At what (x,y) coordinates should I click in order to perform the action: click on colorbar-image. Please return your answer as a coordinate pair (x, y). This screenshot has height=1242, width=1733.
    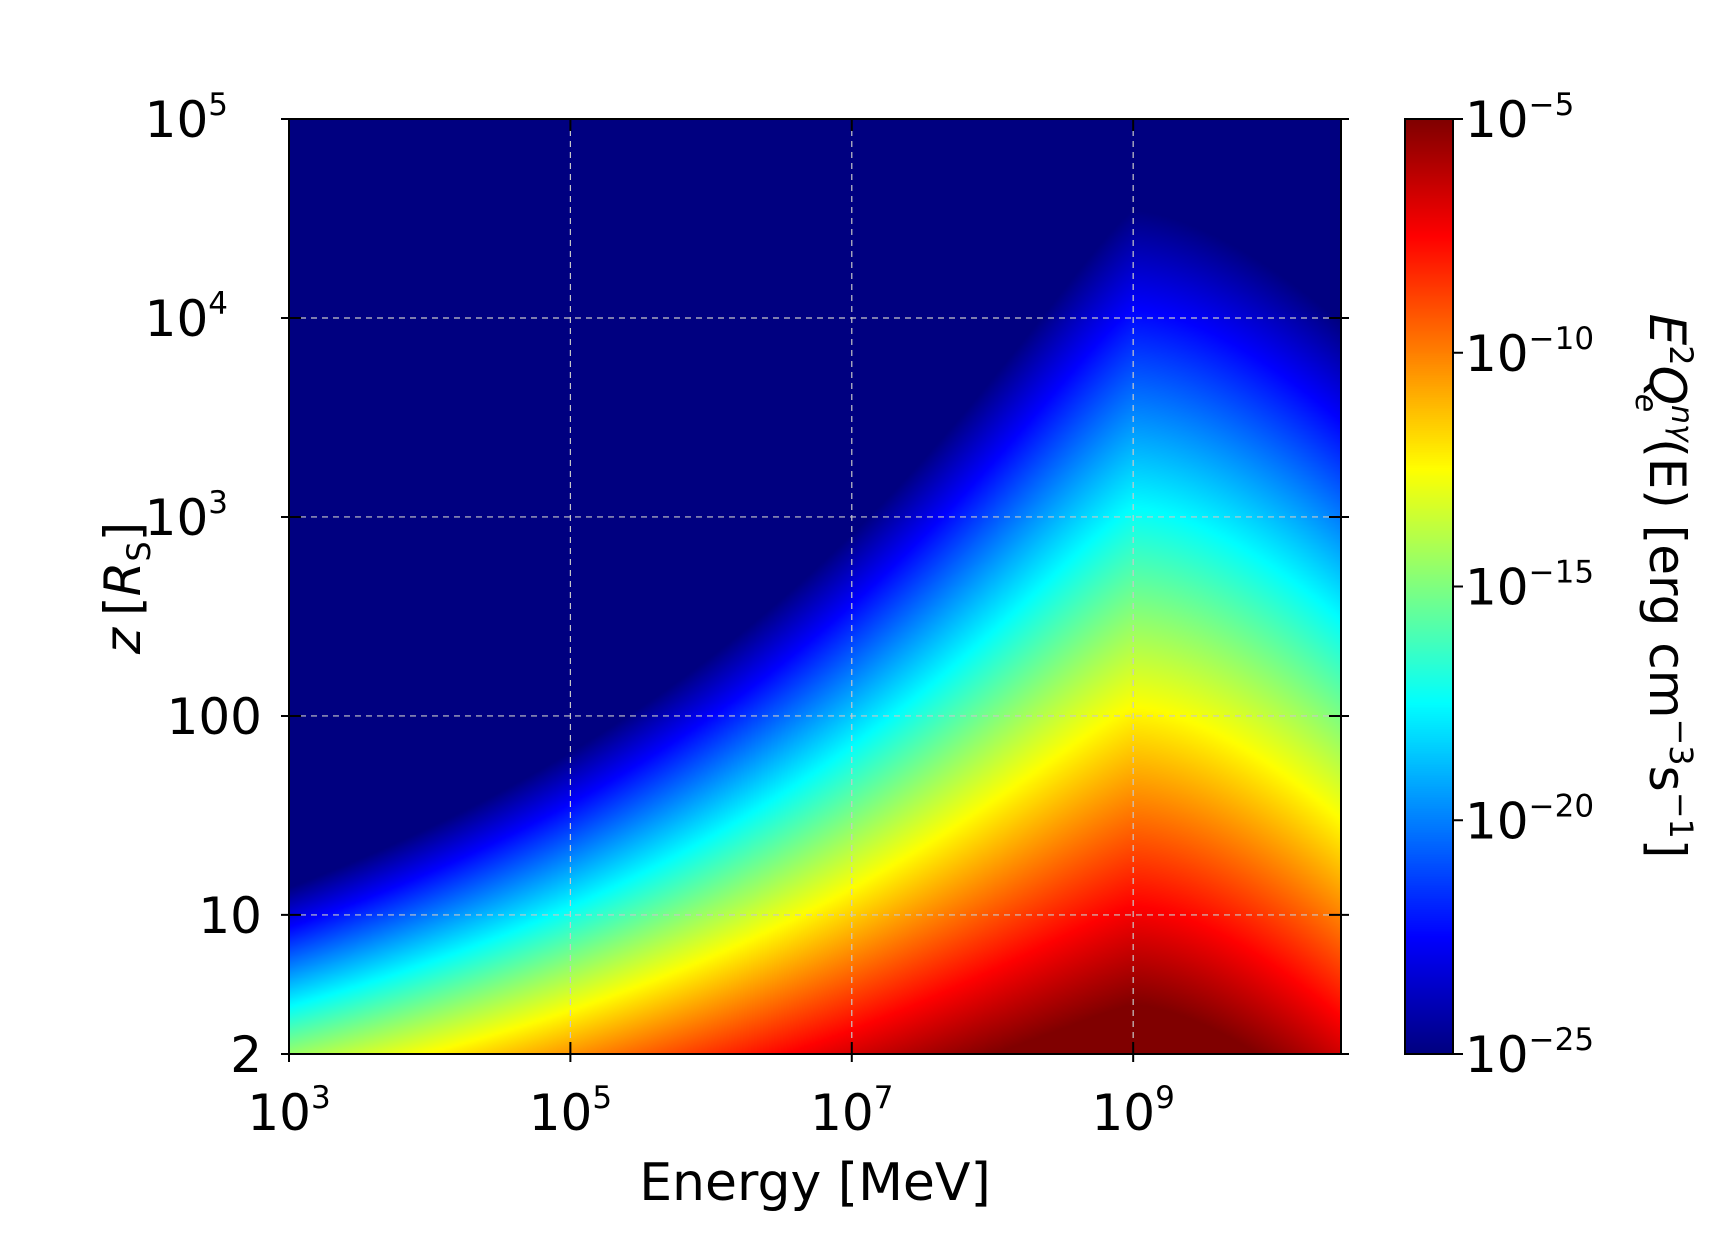
    Looking at the image, I should click on (1429, 586).